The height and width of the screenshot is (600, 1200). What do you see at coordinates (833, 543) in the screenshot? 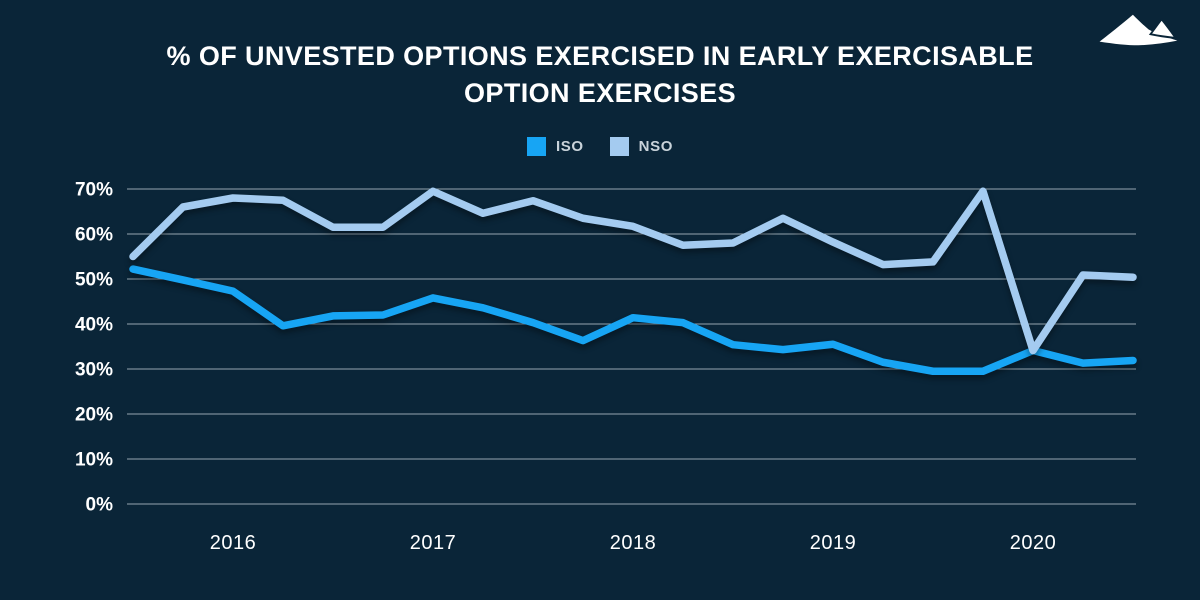
I see `x-tick-label: 2019` at bounding box center [833, 543].